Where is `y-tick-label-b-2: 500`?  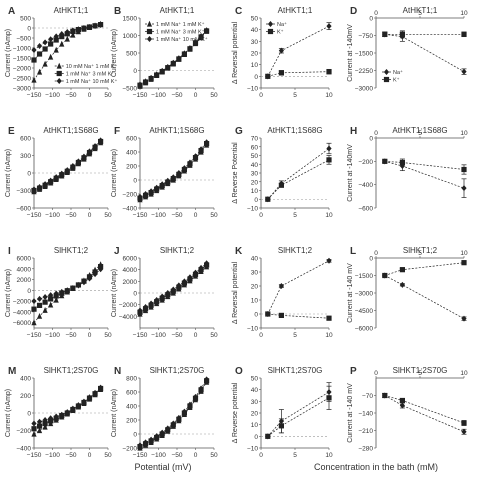
y-tick-label-b-2: 500 is located at coordinates (131, 54).